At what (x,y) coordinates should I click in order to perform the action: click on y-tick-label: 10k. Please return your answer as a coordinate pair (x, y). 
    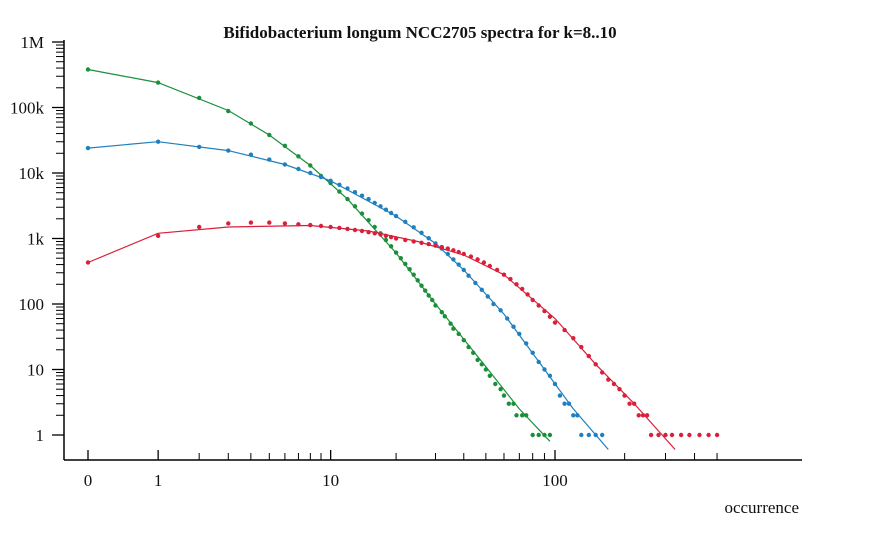
    Looking at the image, I should click on (32, 173).